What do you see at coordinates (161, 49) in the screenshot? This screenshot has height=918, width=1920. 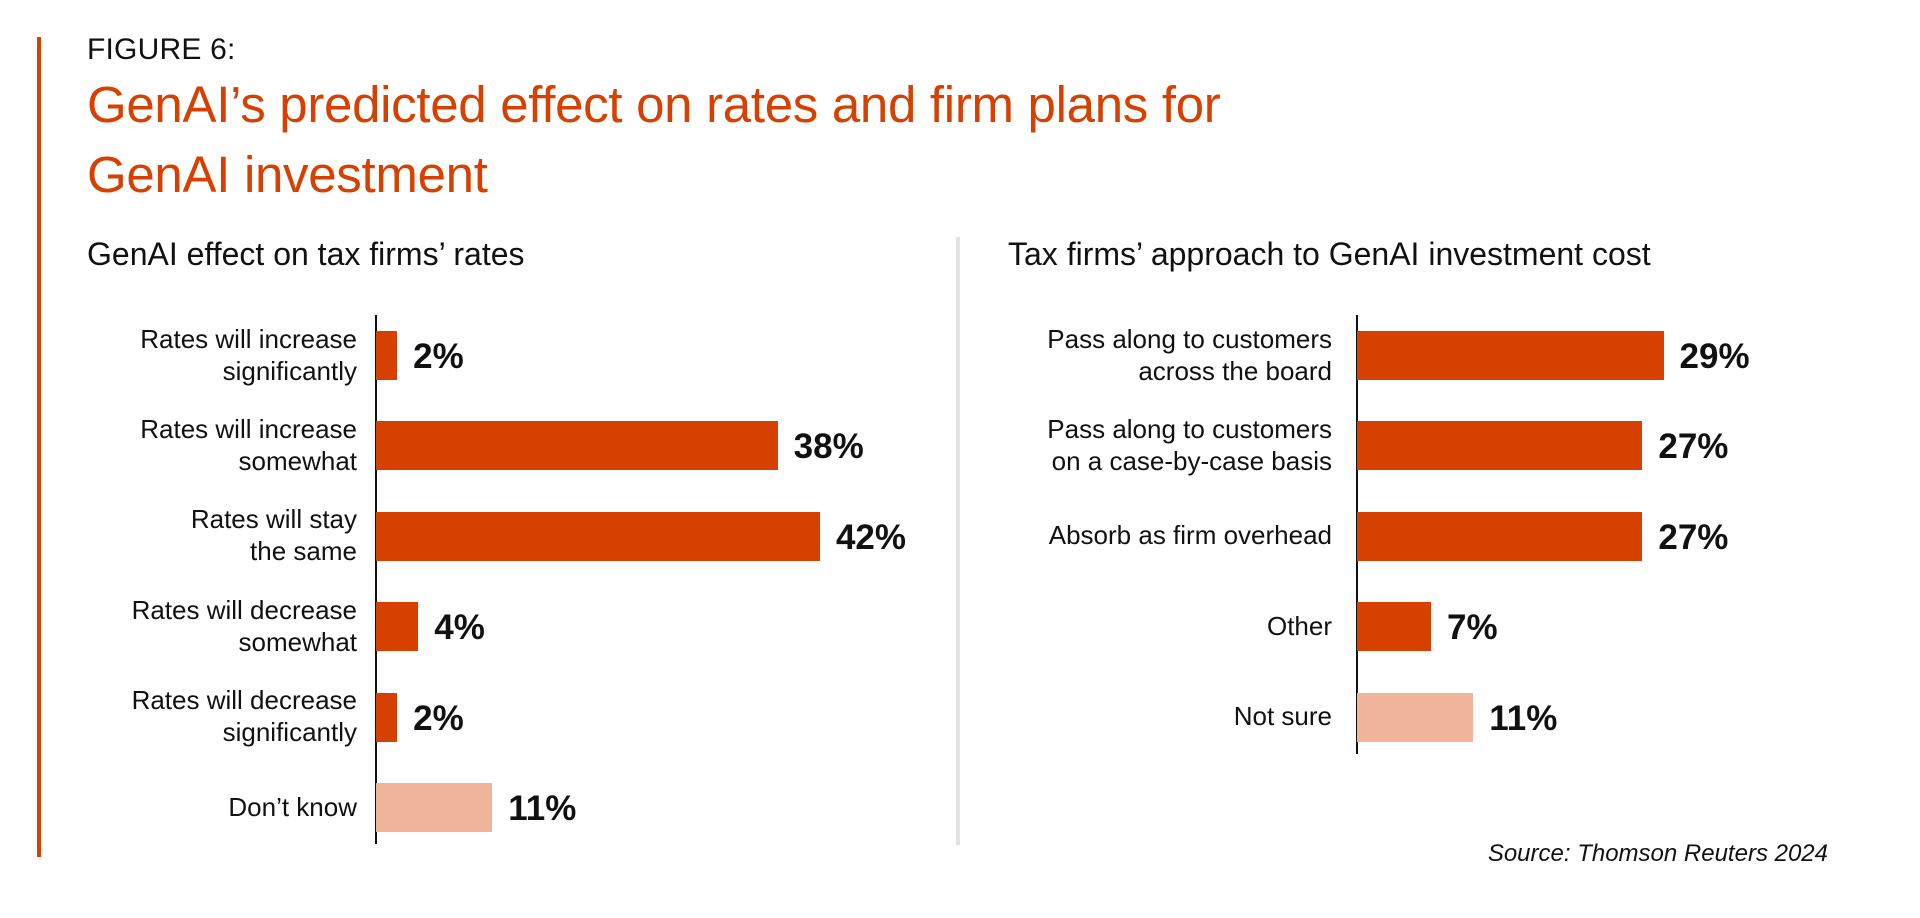 I see `figure-label: FIGURE 6:` at bounding box center [161, 49].